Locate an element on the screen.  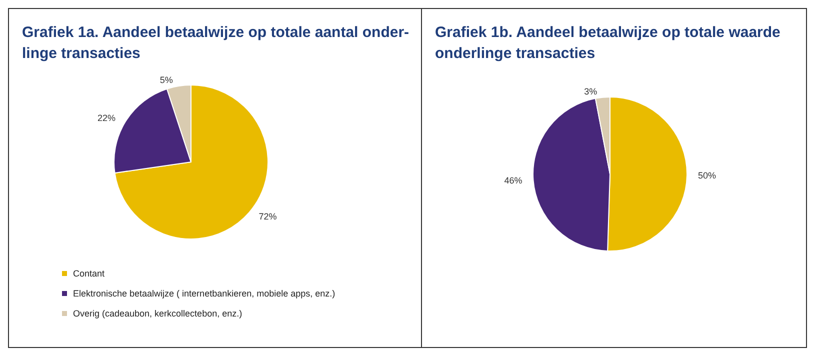
data-label: 46% is located at coordinates (513, 181).